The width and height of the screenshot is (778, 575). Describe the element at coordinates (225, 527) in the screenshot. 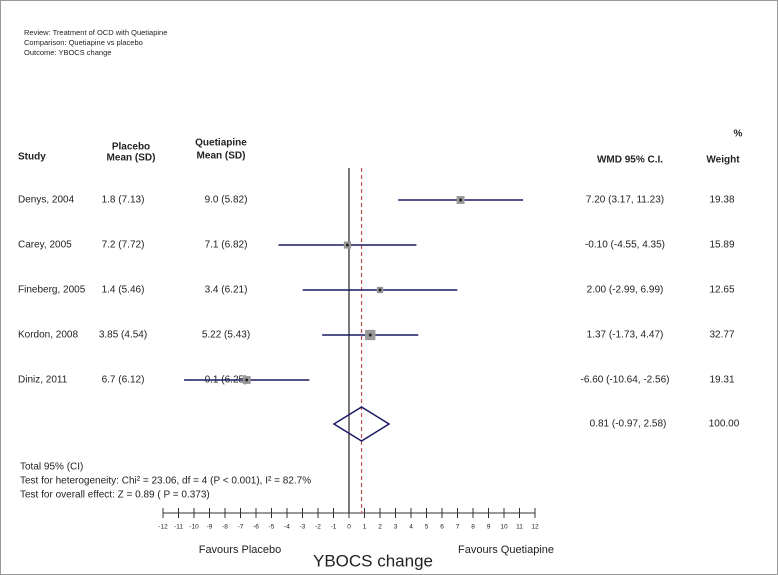

I see `x-tick-label: -8` at that location.